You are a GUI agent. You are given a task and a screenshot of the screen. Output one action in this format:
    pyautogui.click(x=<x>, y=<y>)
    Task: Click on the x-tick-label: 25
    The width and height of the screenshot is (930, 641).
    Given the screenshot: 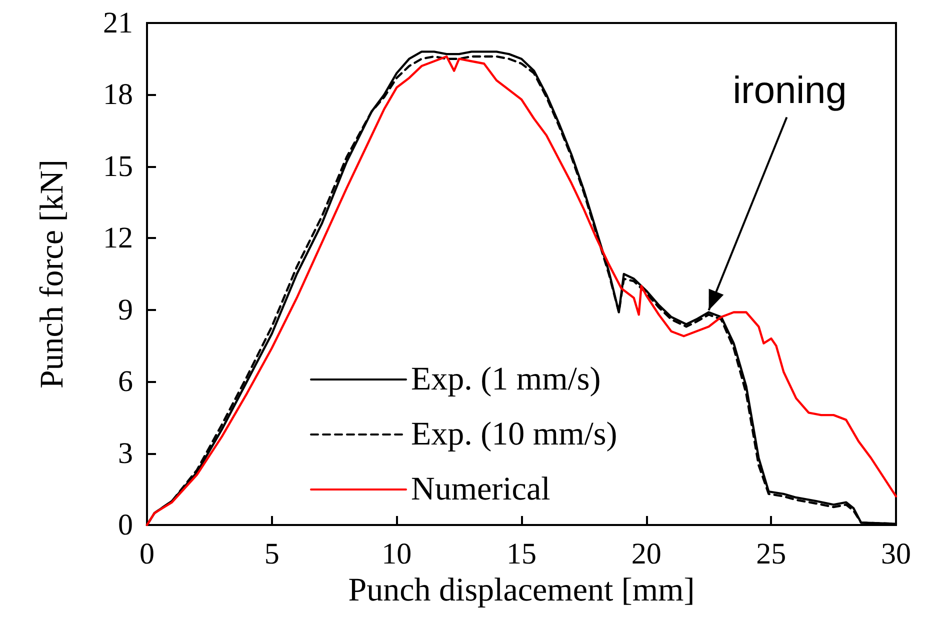 What is the action you would take?
    pyautogui.click(x=771, y=554)
    